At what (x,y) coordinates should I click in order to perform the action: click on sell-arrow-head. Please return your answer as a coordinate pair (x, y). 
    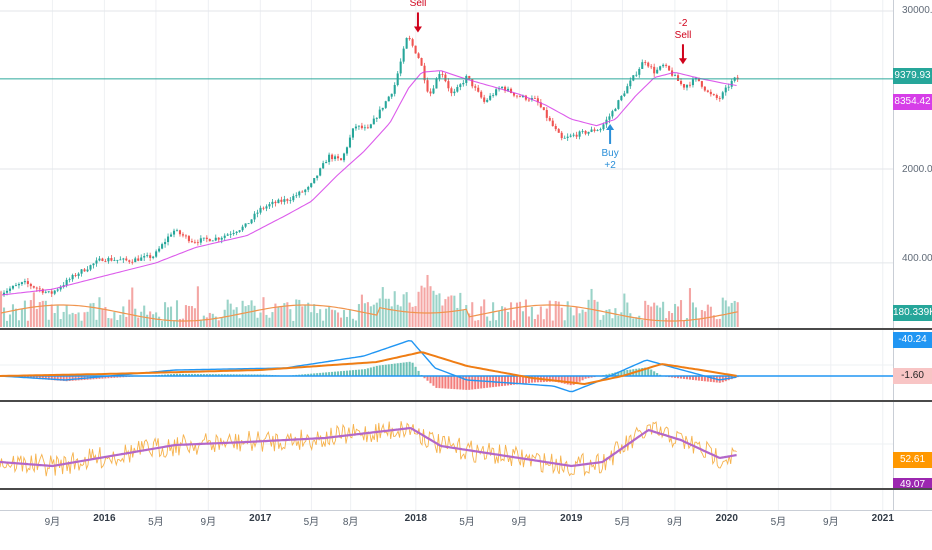
    Looking at the image, I should click on (417, 29).